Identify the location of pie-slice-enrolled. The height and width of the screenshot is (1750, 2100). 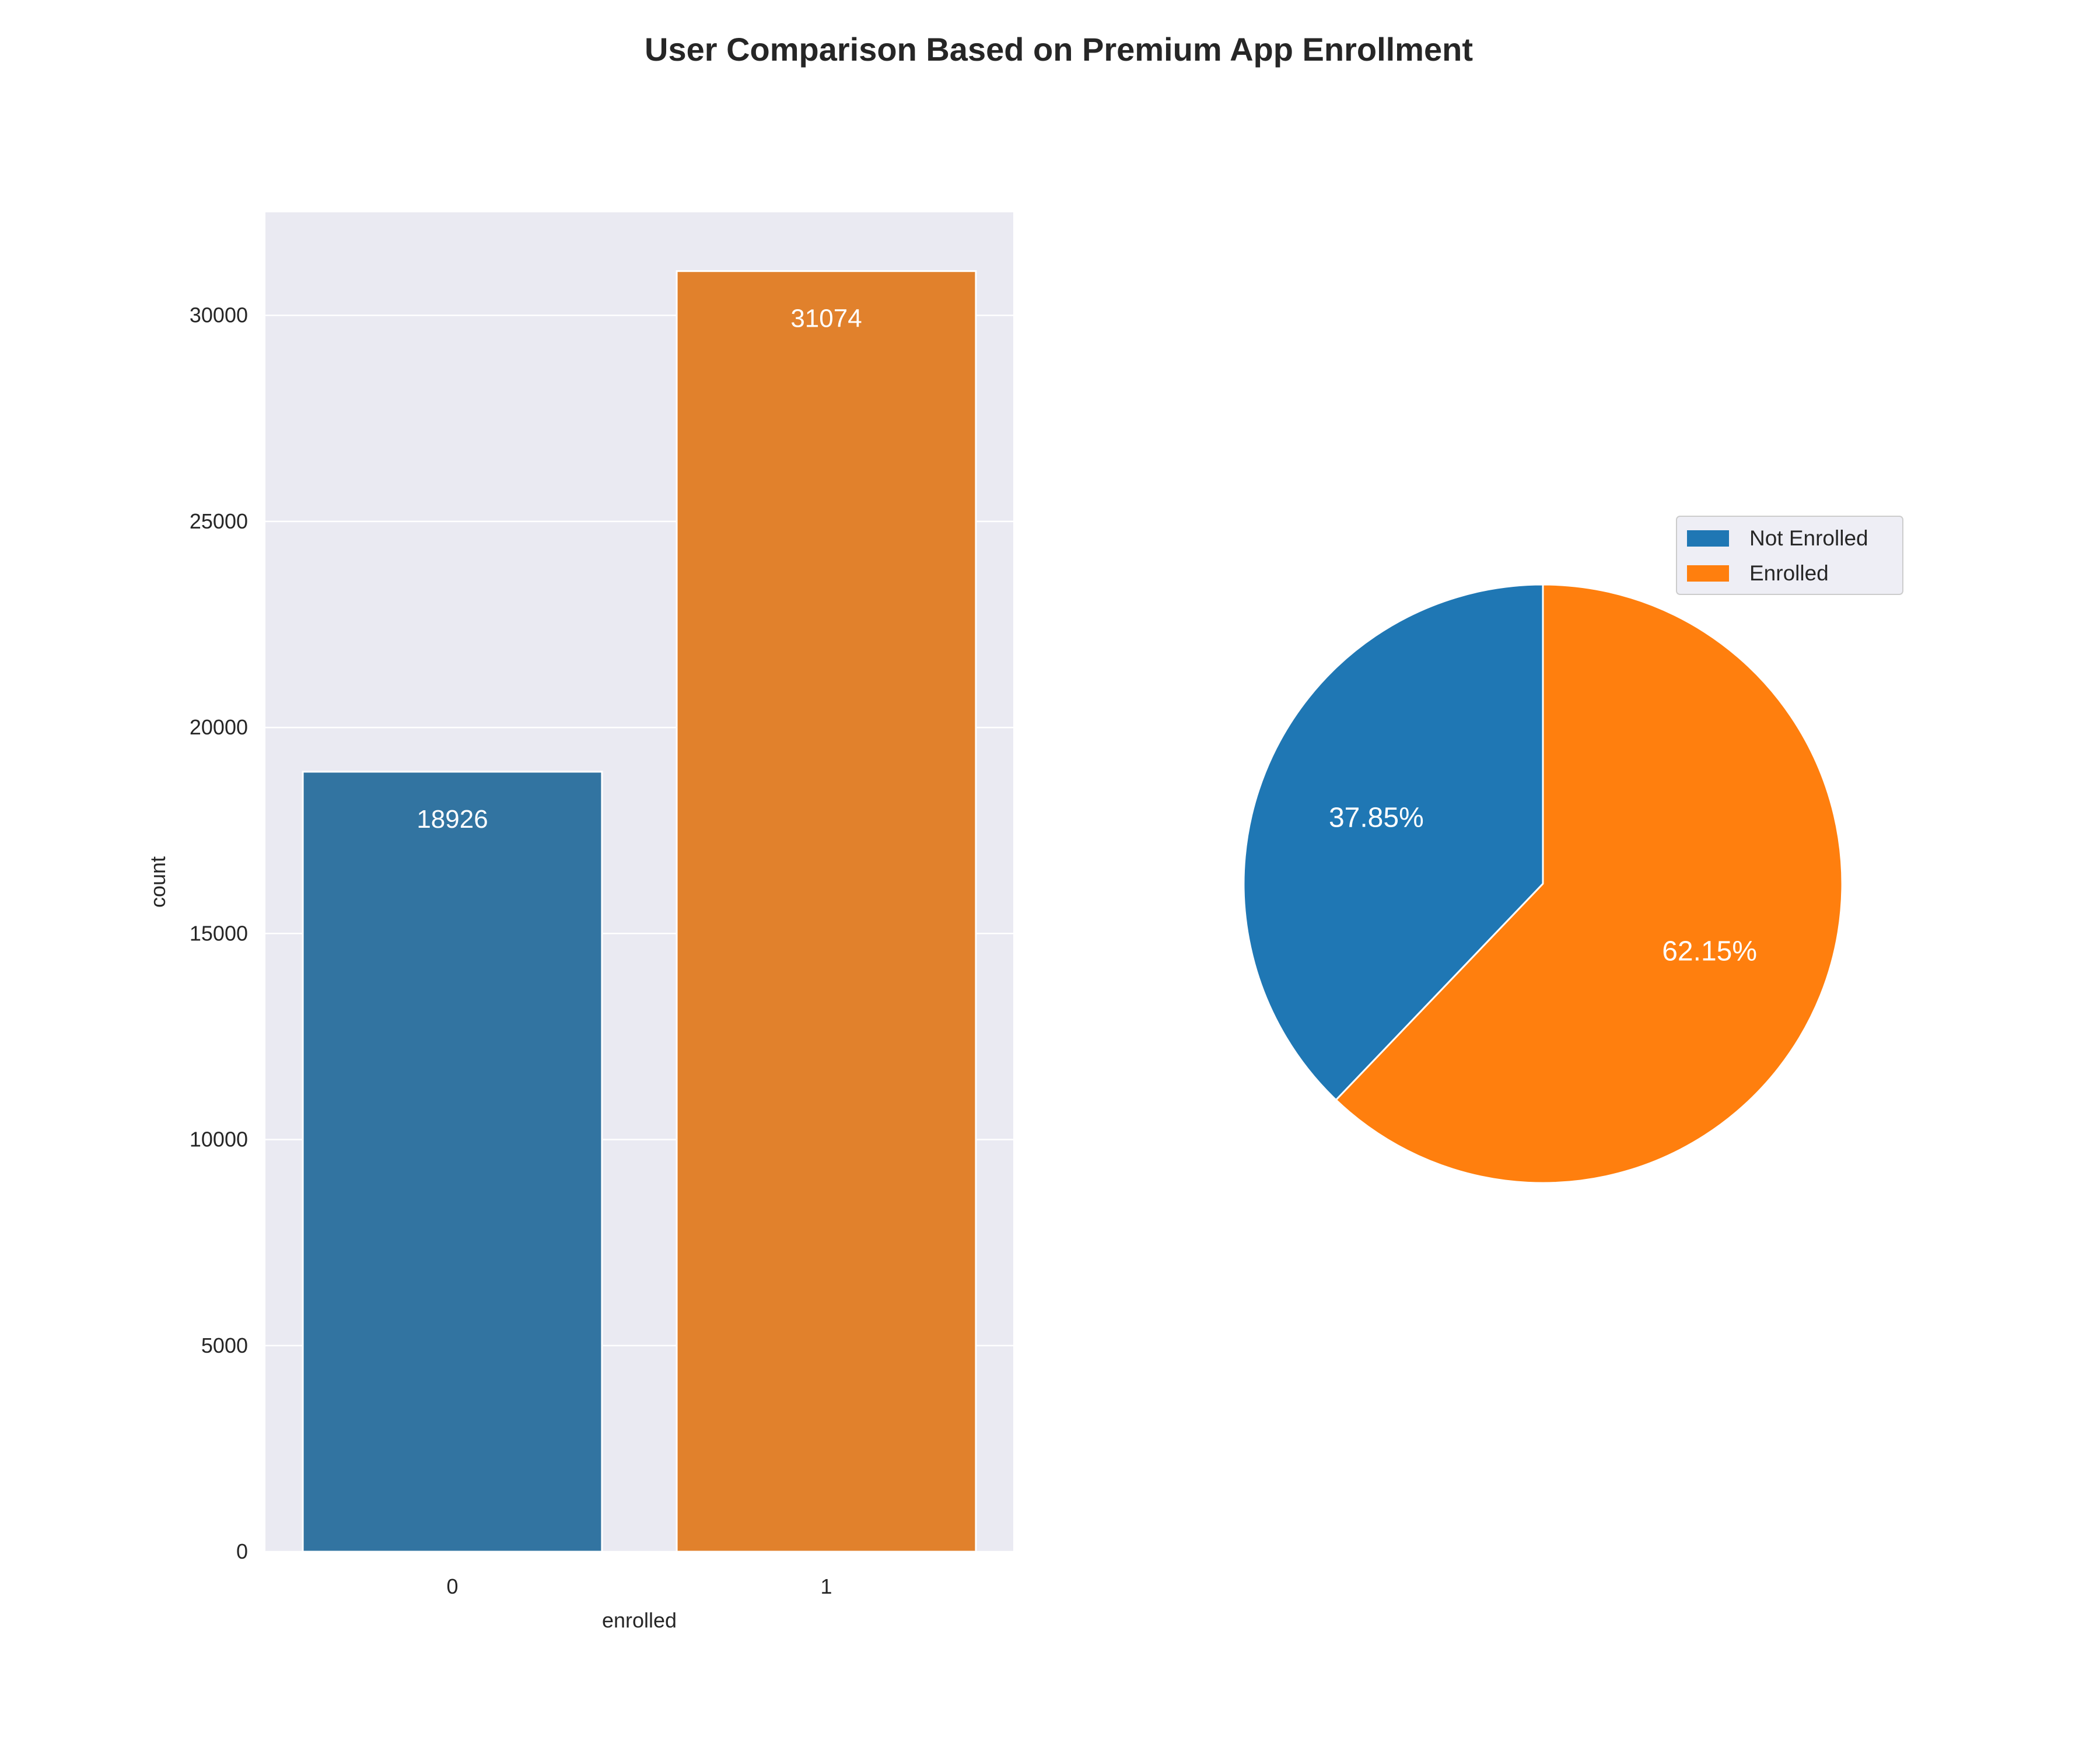
(1589, 883).